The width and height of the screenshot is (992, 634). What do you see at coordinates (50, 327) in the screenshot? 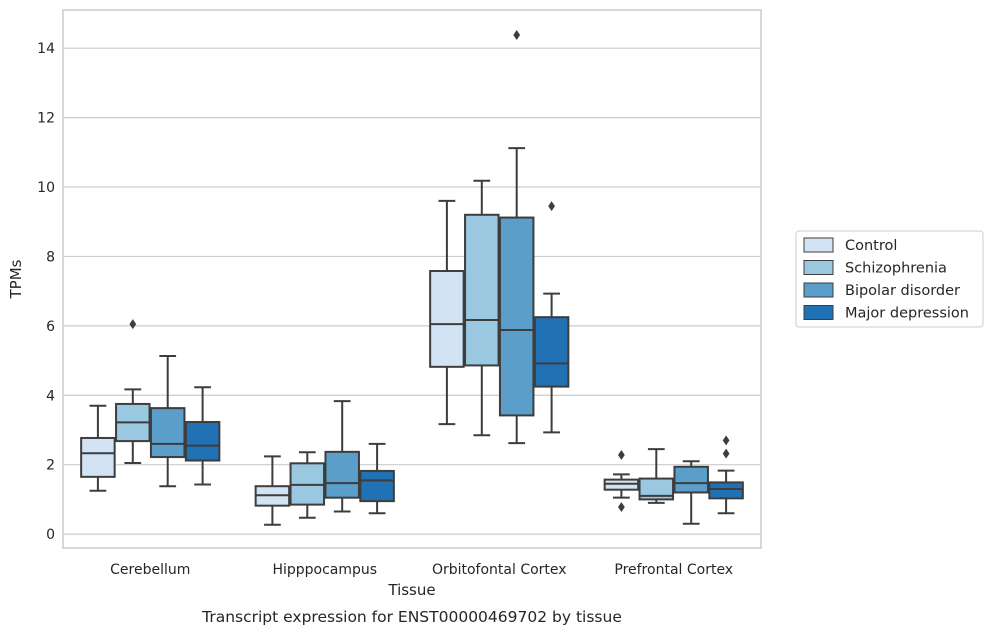
I see `y-tick-label: 6` at bounding box center [50, 327].